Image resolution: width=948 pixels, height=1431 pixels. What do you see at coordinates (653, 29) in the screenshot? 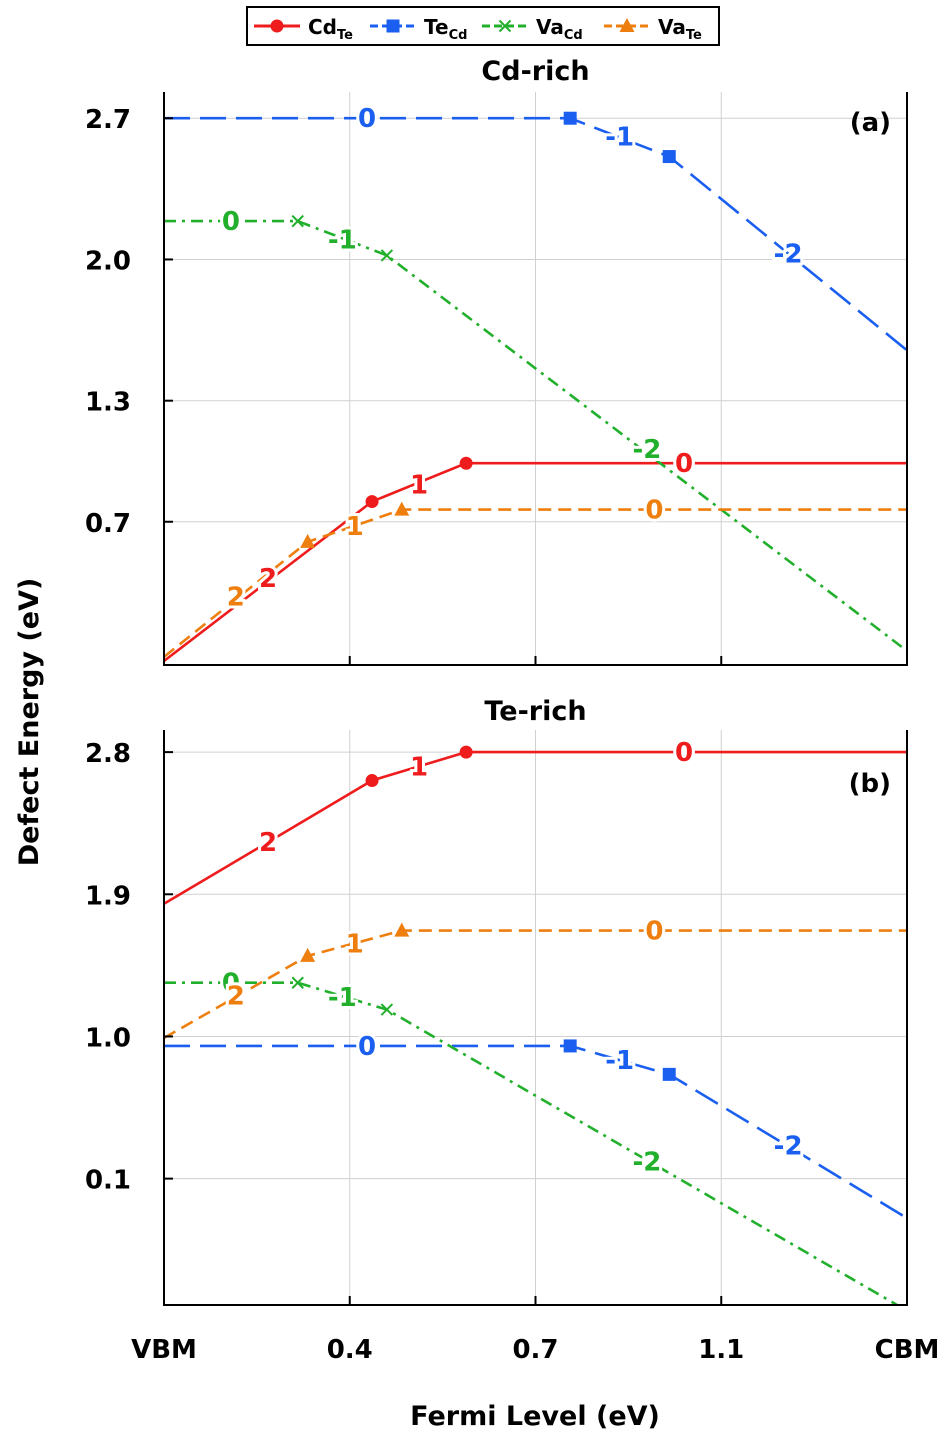
I see `legend-item-va_te: VaTe` at bounding box center [653, 29].